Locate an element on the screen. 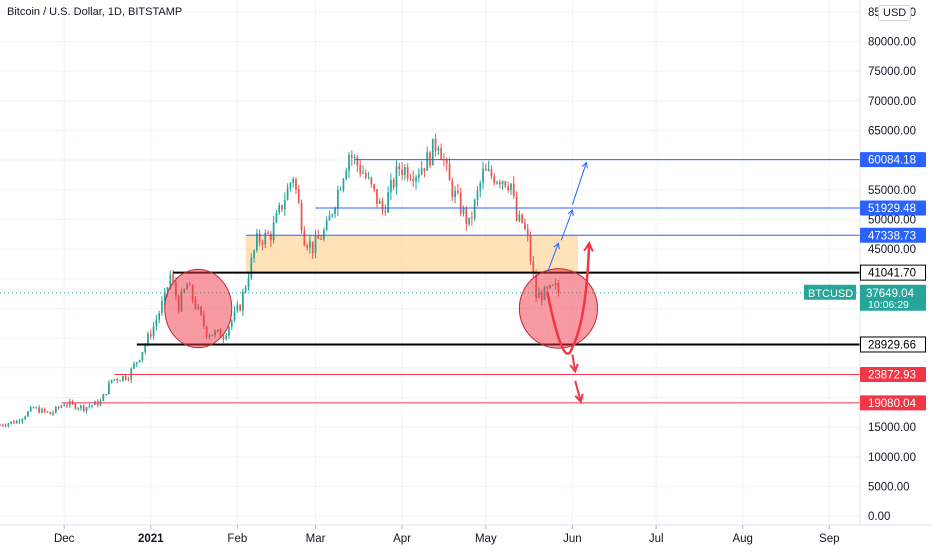 The height and width of the screenshot is (555, 932). y-tick-label: 50000.00 is located at coordinates (892, 220).